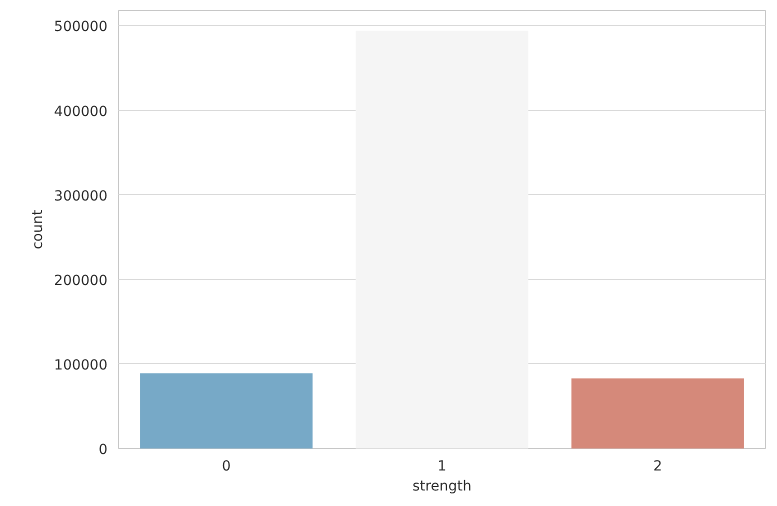 Image resolution: width=777 pixels, height=506 pixels. Describe the element at coordinates (81, 196) in the screenshot. I see `y-tick-label: 300000` at that location.